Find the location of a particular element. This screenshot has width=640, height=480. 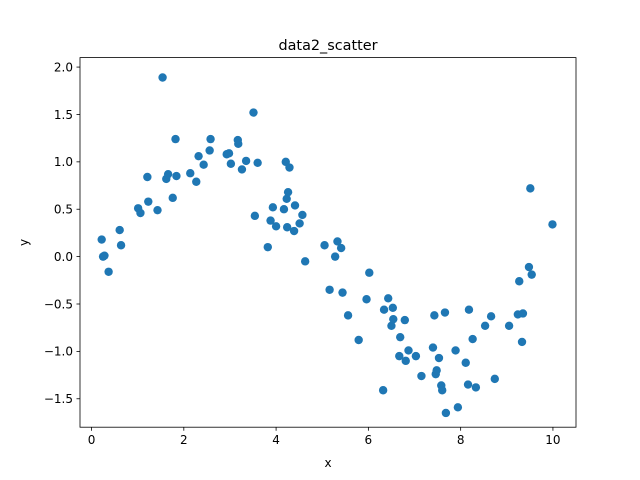

y-axis-label: y is located at coordinates (24, 242).